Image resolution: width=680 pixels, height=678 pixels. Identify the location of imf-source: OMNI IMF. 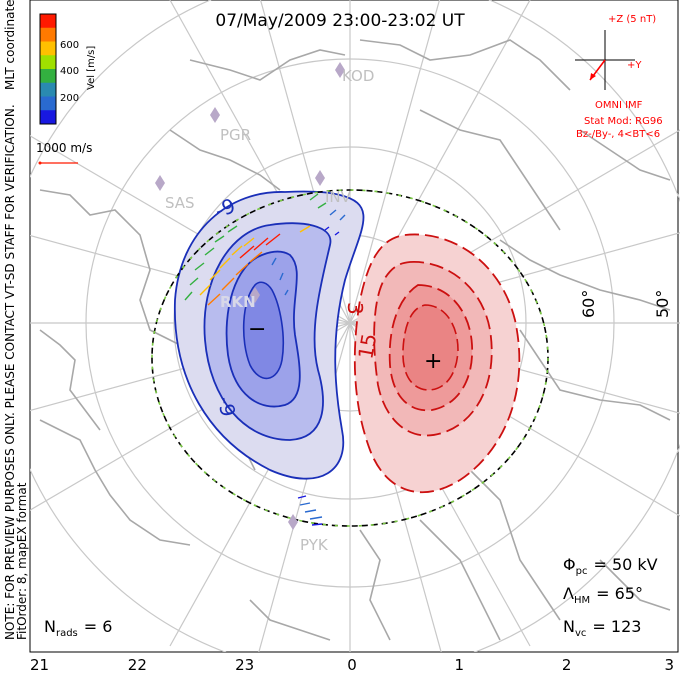
(619, 105).